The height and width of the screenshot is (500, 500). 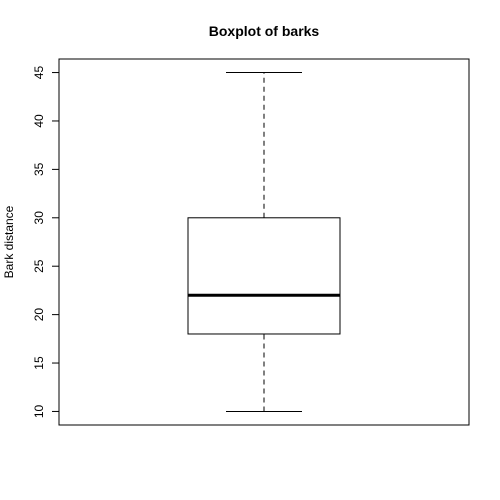 I want to click on y-tick-label: 35, so click(x=39, y=169).